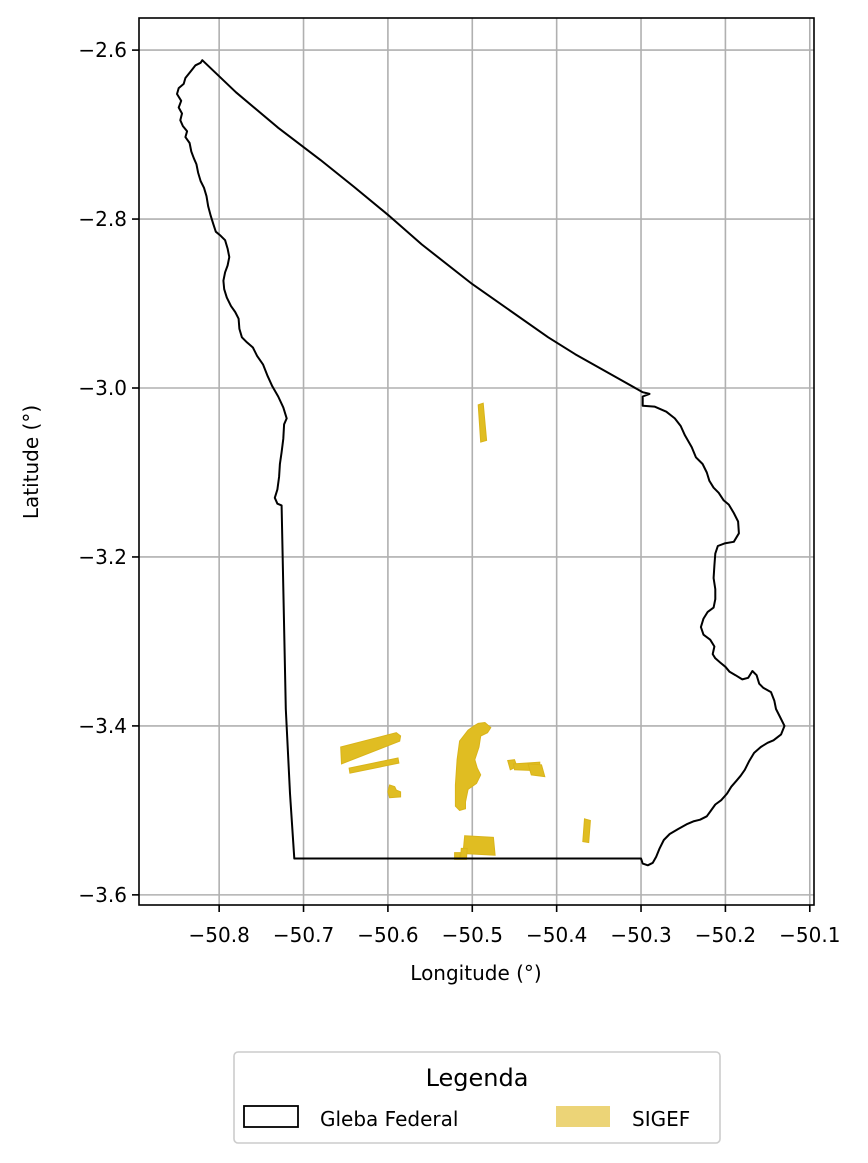 This screenshot has width=868, height=1163. Describe the element at coordinates (102, 388) in the screenshot. I see `y-tick-label: −3.0` at that location.